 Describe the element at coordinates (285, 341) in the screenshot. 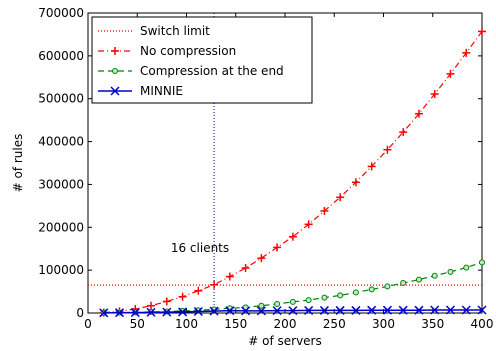

I see `x-axis-title: # of servers` at that location.